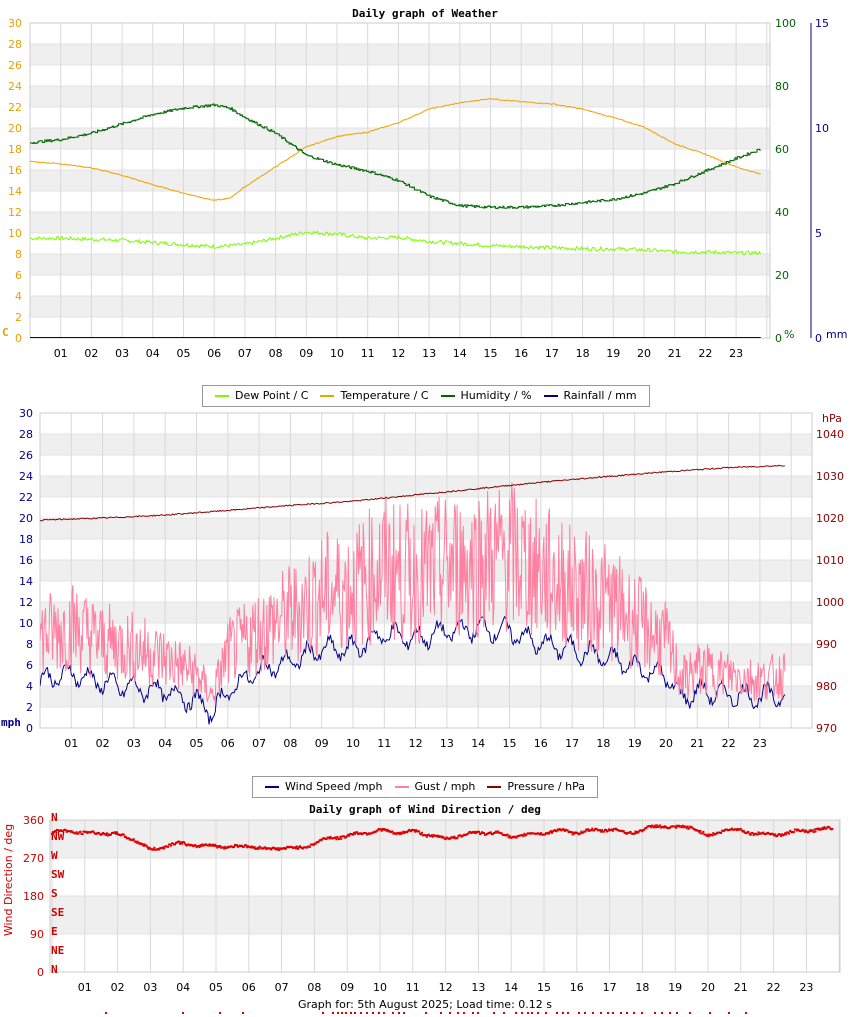 This screenshot has width=850, height=1017. I want to click on legend-label: Gust / mph, so click(445, 786).